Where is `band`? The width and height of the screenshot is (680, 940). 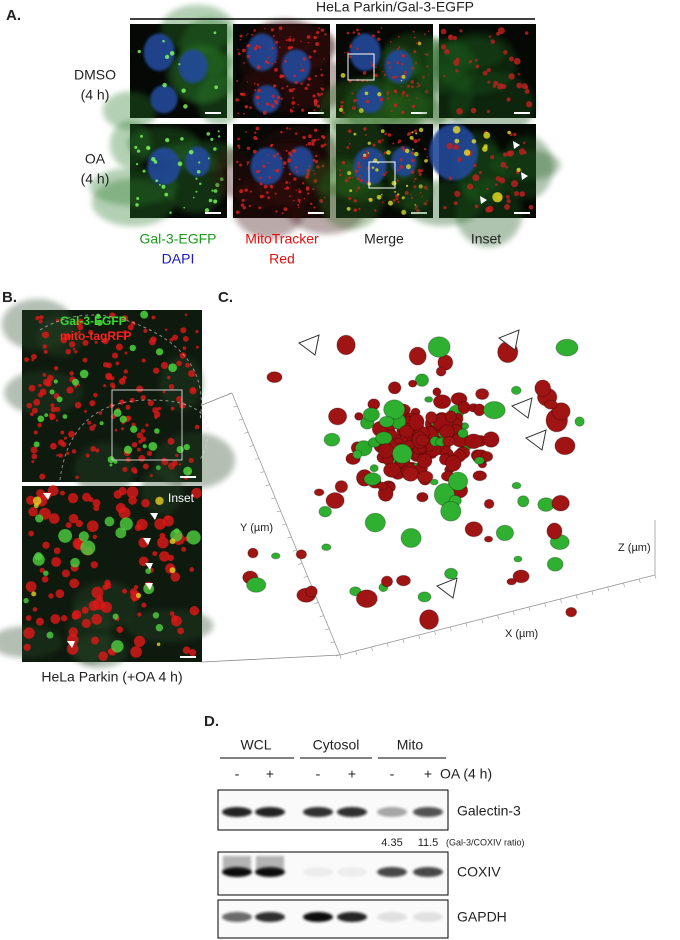 band is located at coordinates (392, 812).